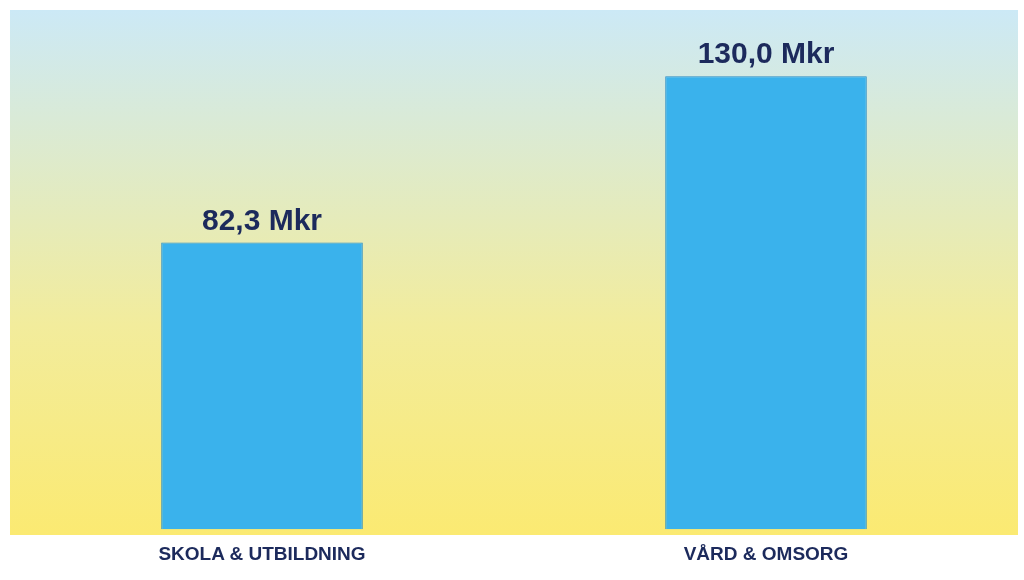 The height and width of the screenshot is (580, 1024). I want to click on data-label: 130,0 Mkr, so click(766, 53).